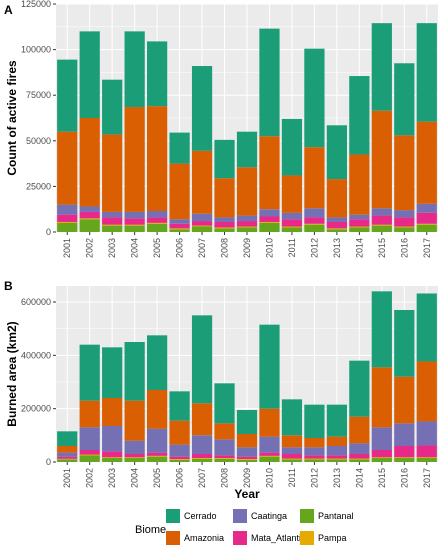  What do you see at coordinates (404, 452) in the screenshot?
I see `bar-mata-atlantica-2016` at bounding box center [404, 452].